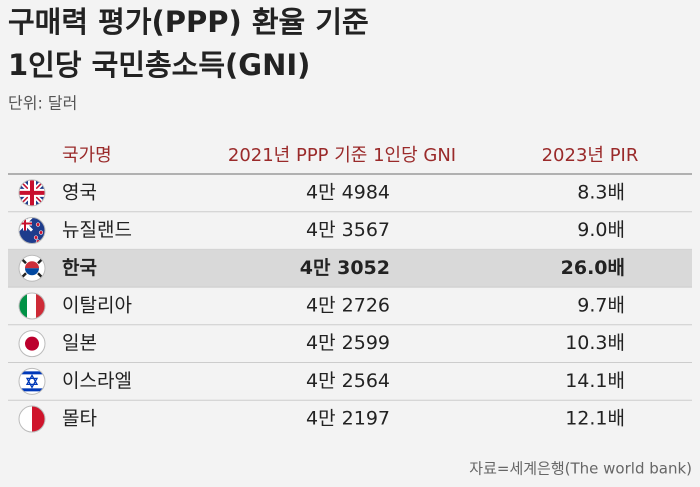 This screenshot has width=700, height=487. I want to click on pir: 12.1배, so click(595, 419).